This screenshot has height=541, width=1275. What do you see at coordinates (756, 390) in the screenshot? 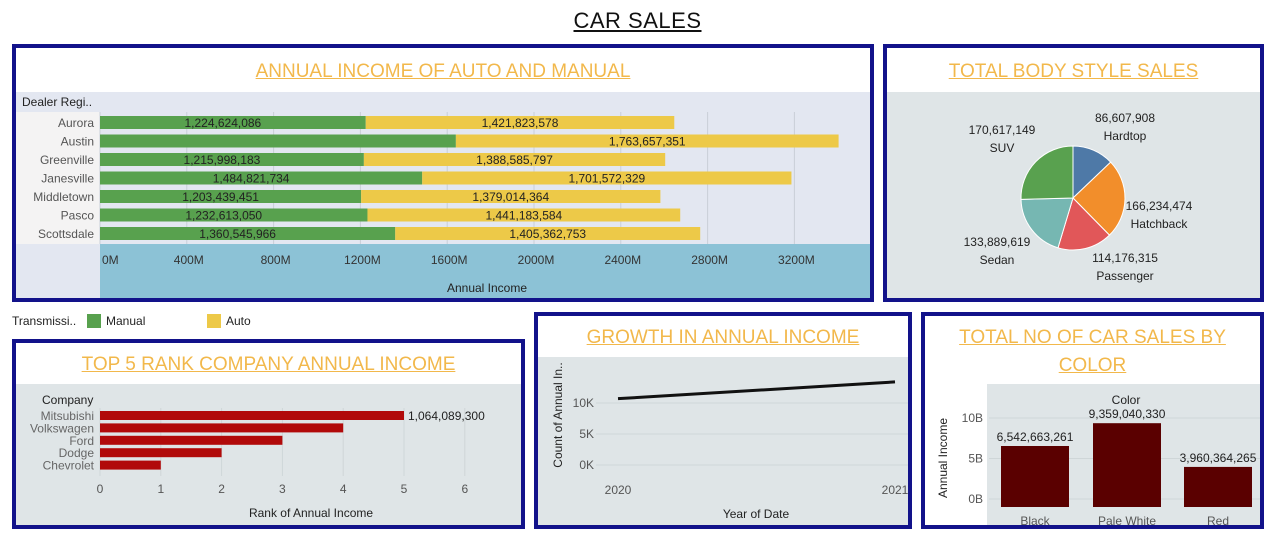
I see `growth-line` at bounding box center [756, 390].